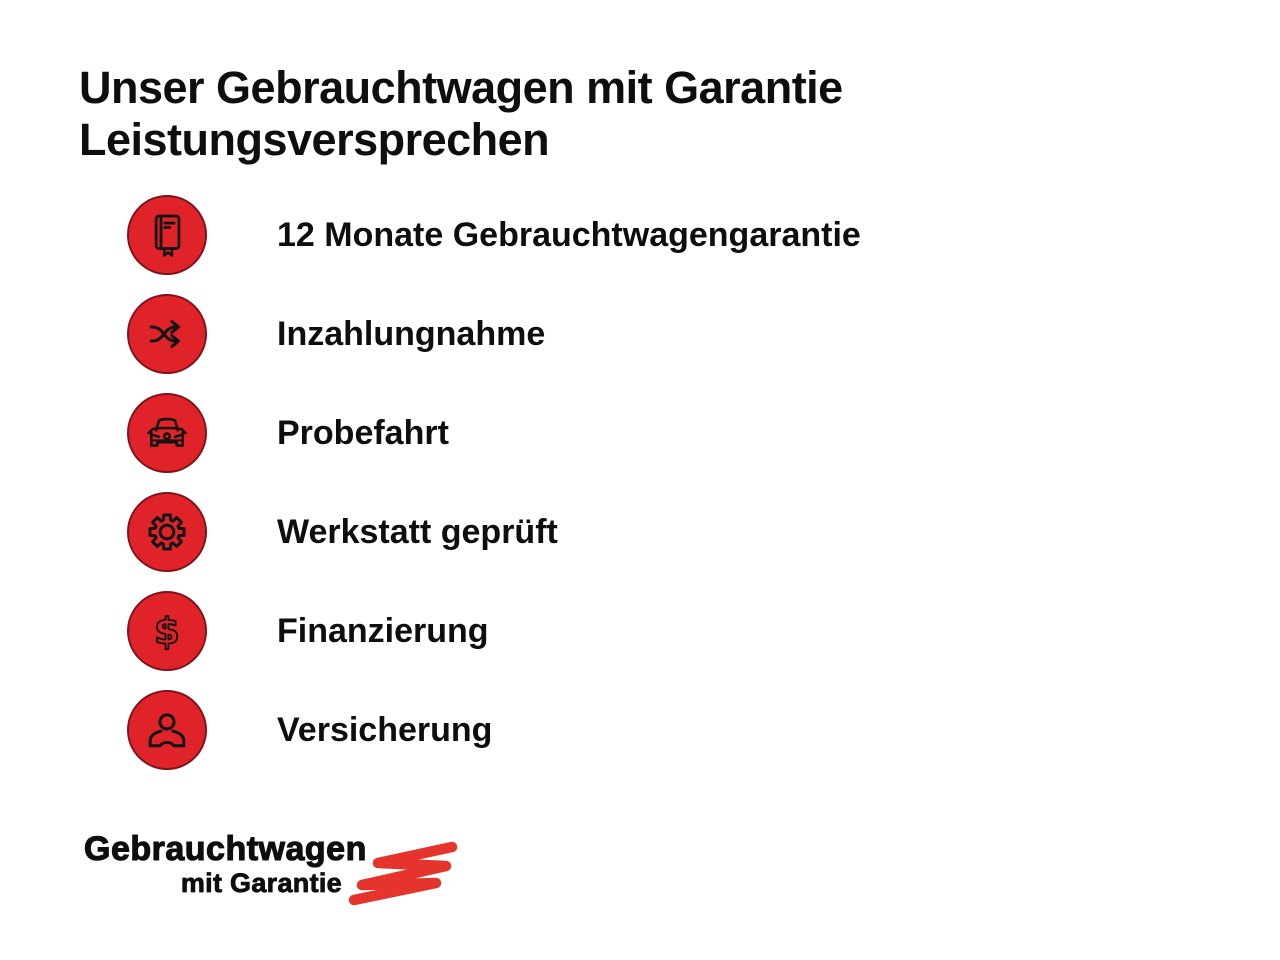 This screenshot has width=1280, height=960. What do you see at coordinates (494, 730) in the screenshot?
I see `list-item: Versicherung` at bounding box center [494, 730].